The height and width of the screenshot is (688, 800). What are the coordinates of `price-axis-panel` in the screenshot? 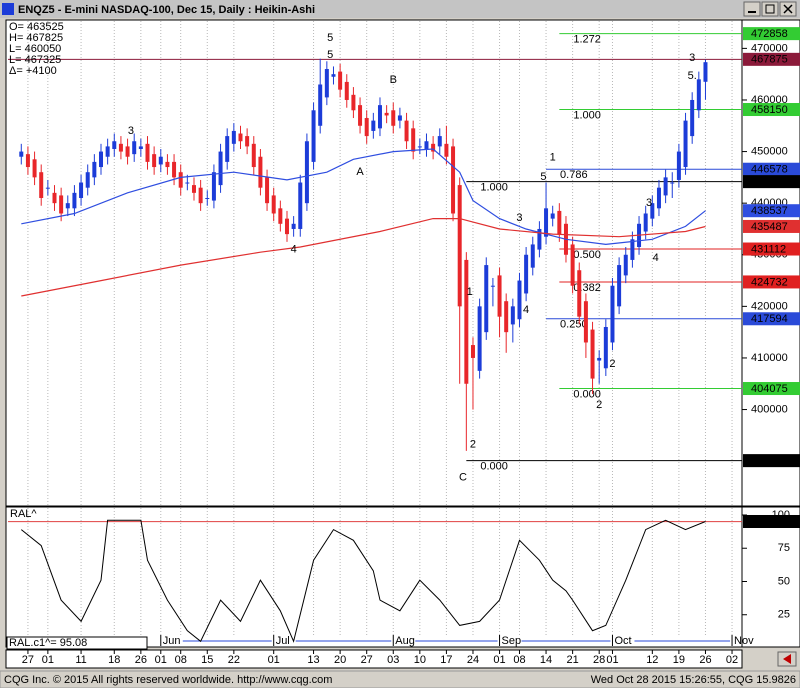 It's located at (770, 263).